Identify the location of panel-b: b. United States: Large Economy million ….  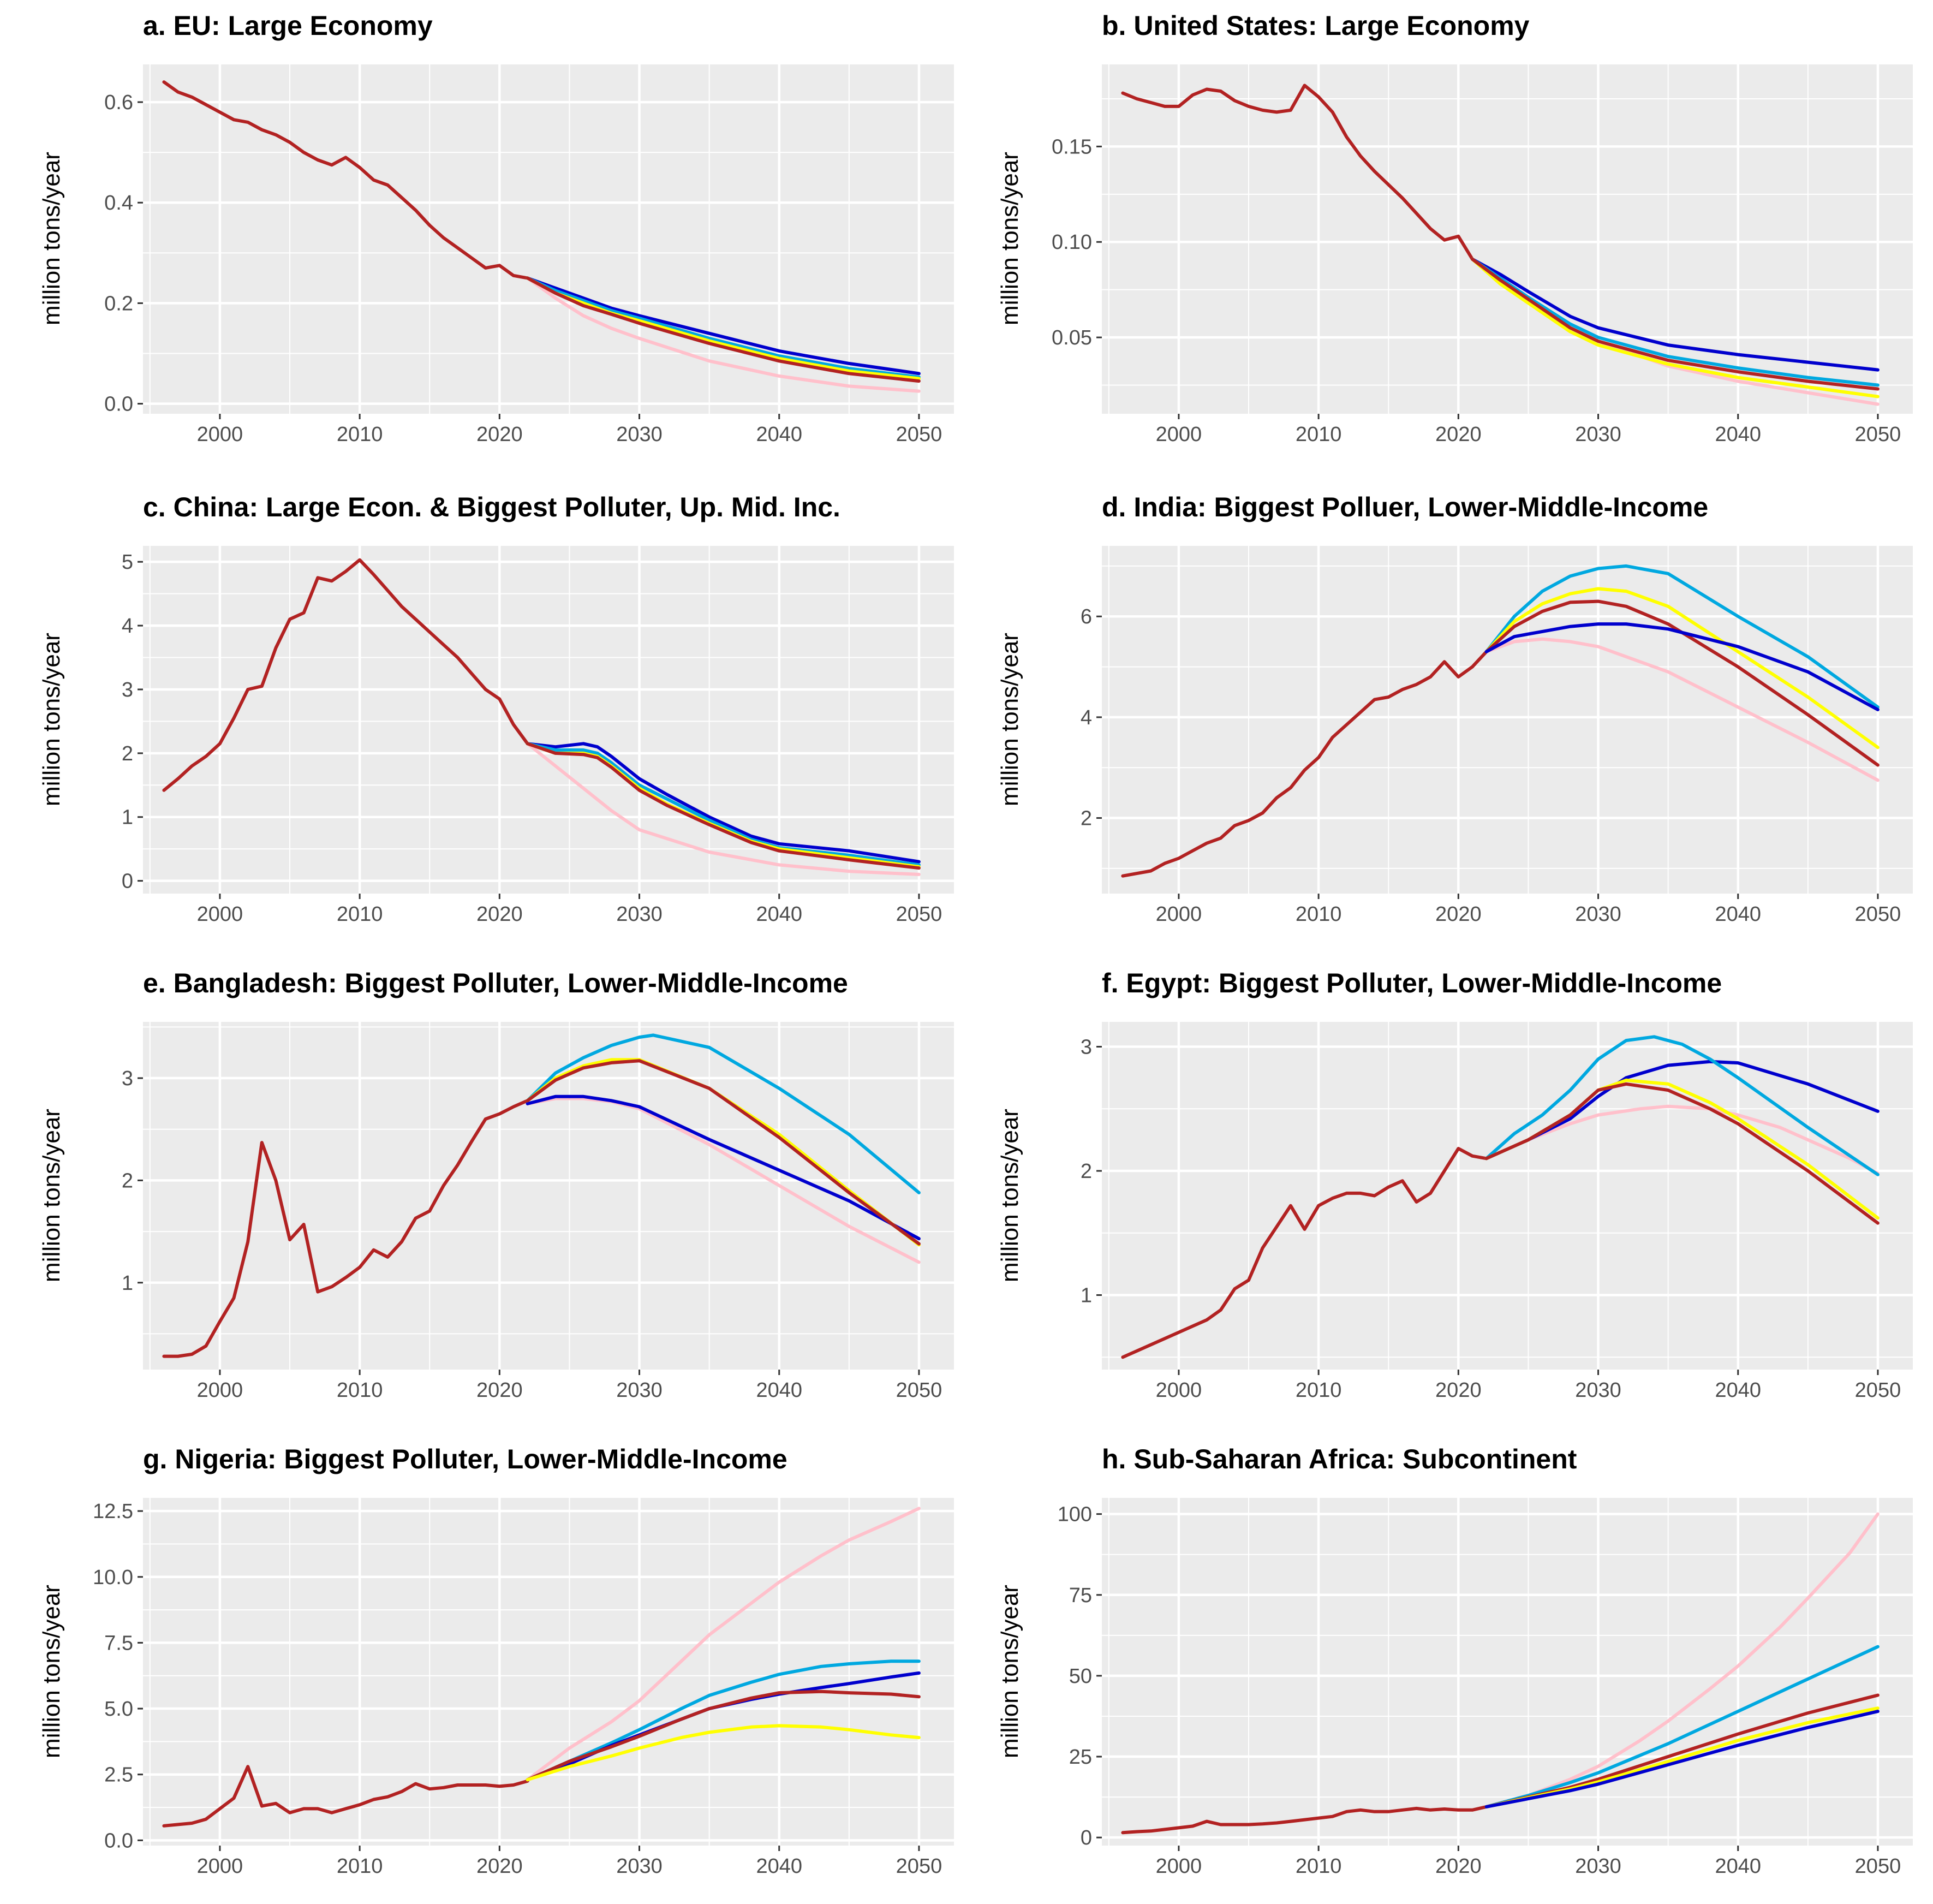
(1449, 238).